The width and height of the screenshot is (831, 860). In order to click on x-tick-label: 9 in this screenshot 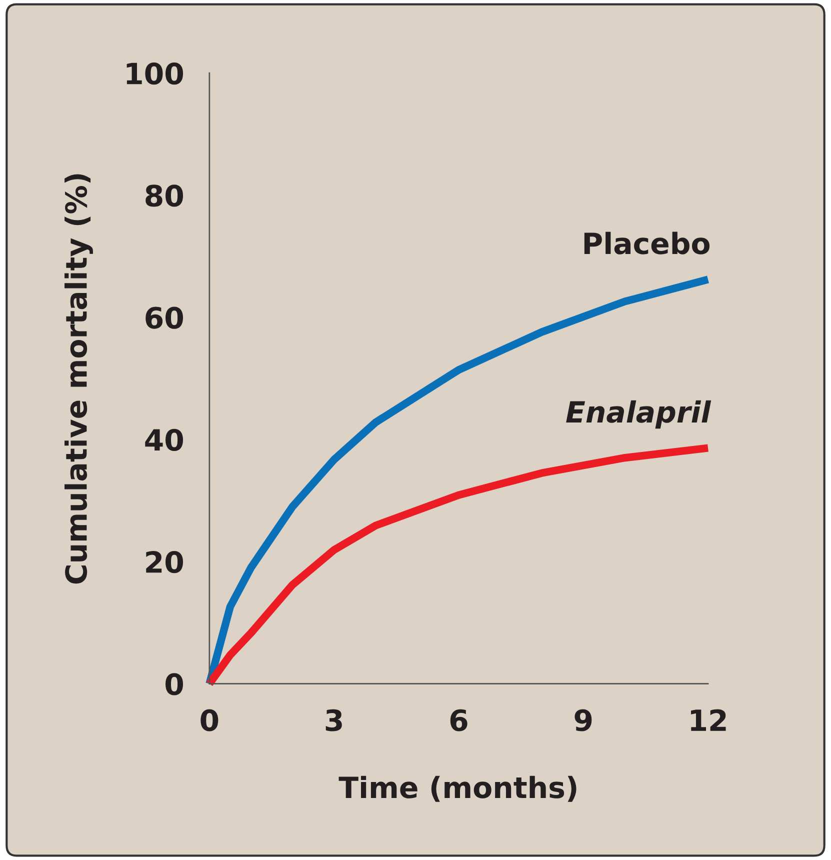, I will do `click(583, 720)`.